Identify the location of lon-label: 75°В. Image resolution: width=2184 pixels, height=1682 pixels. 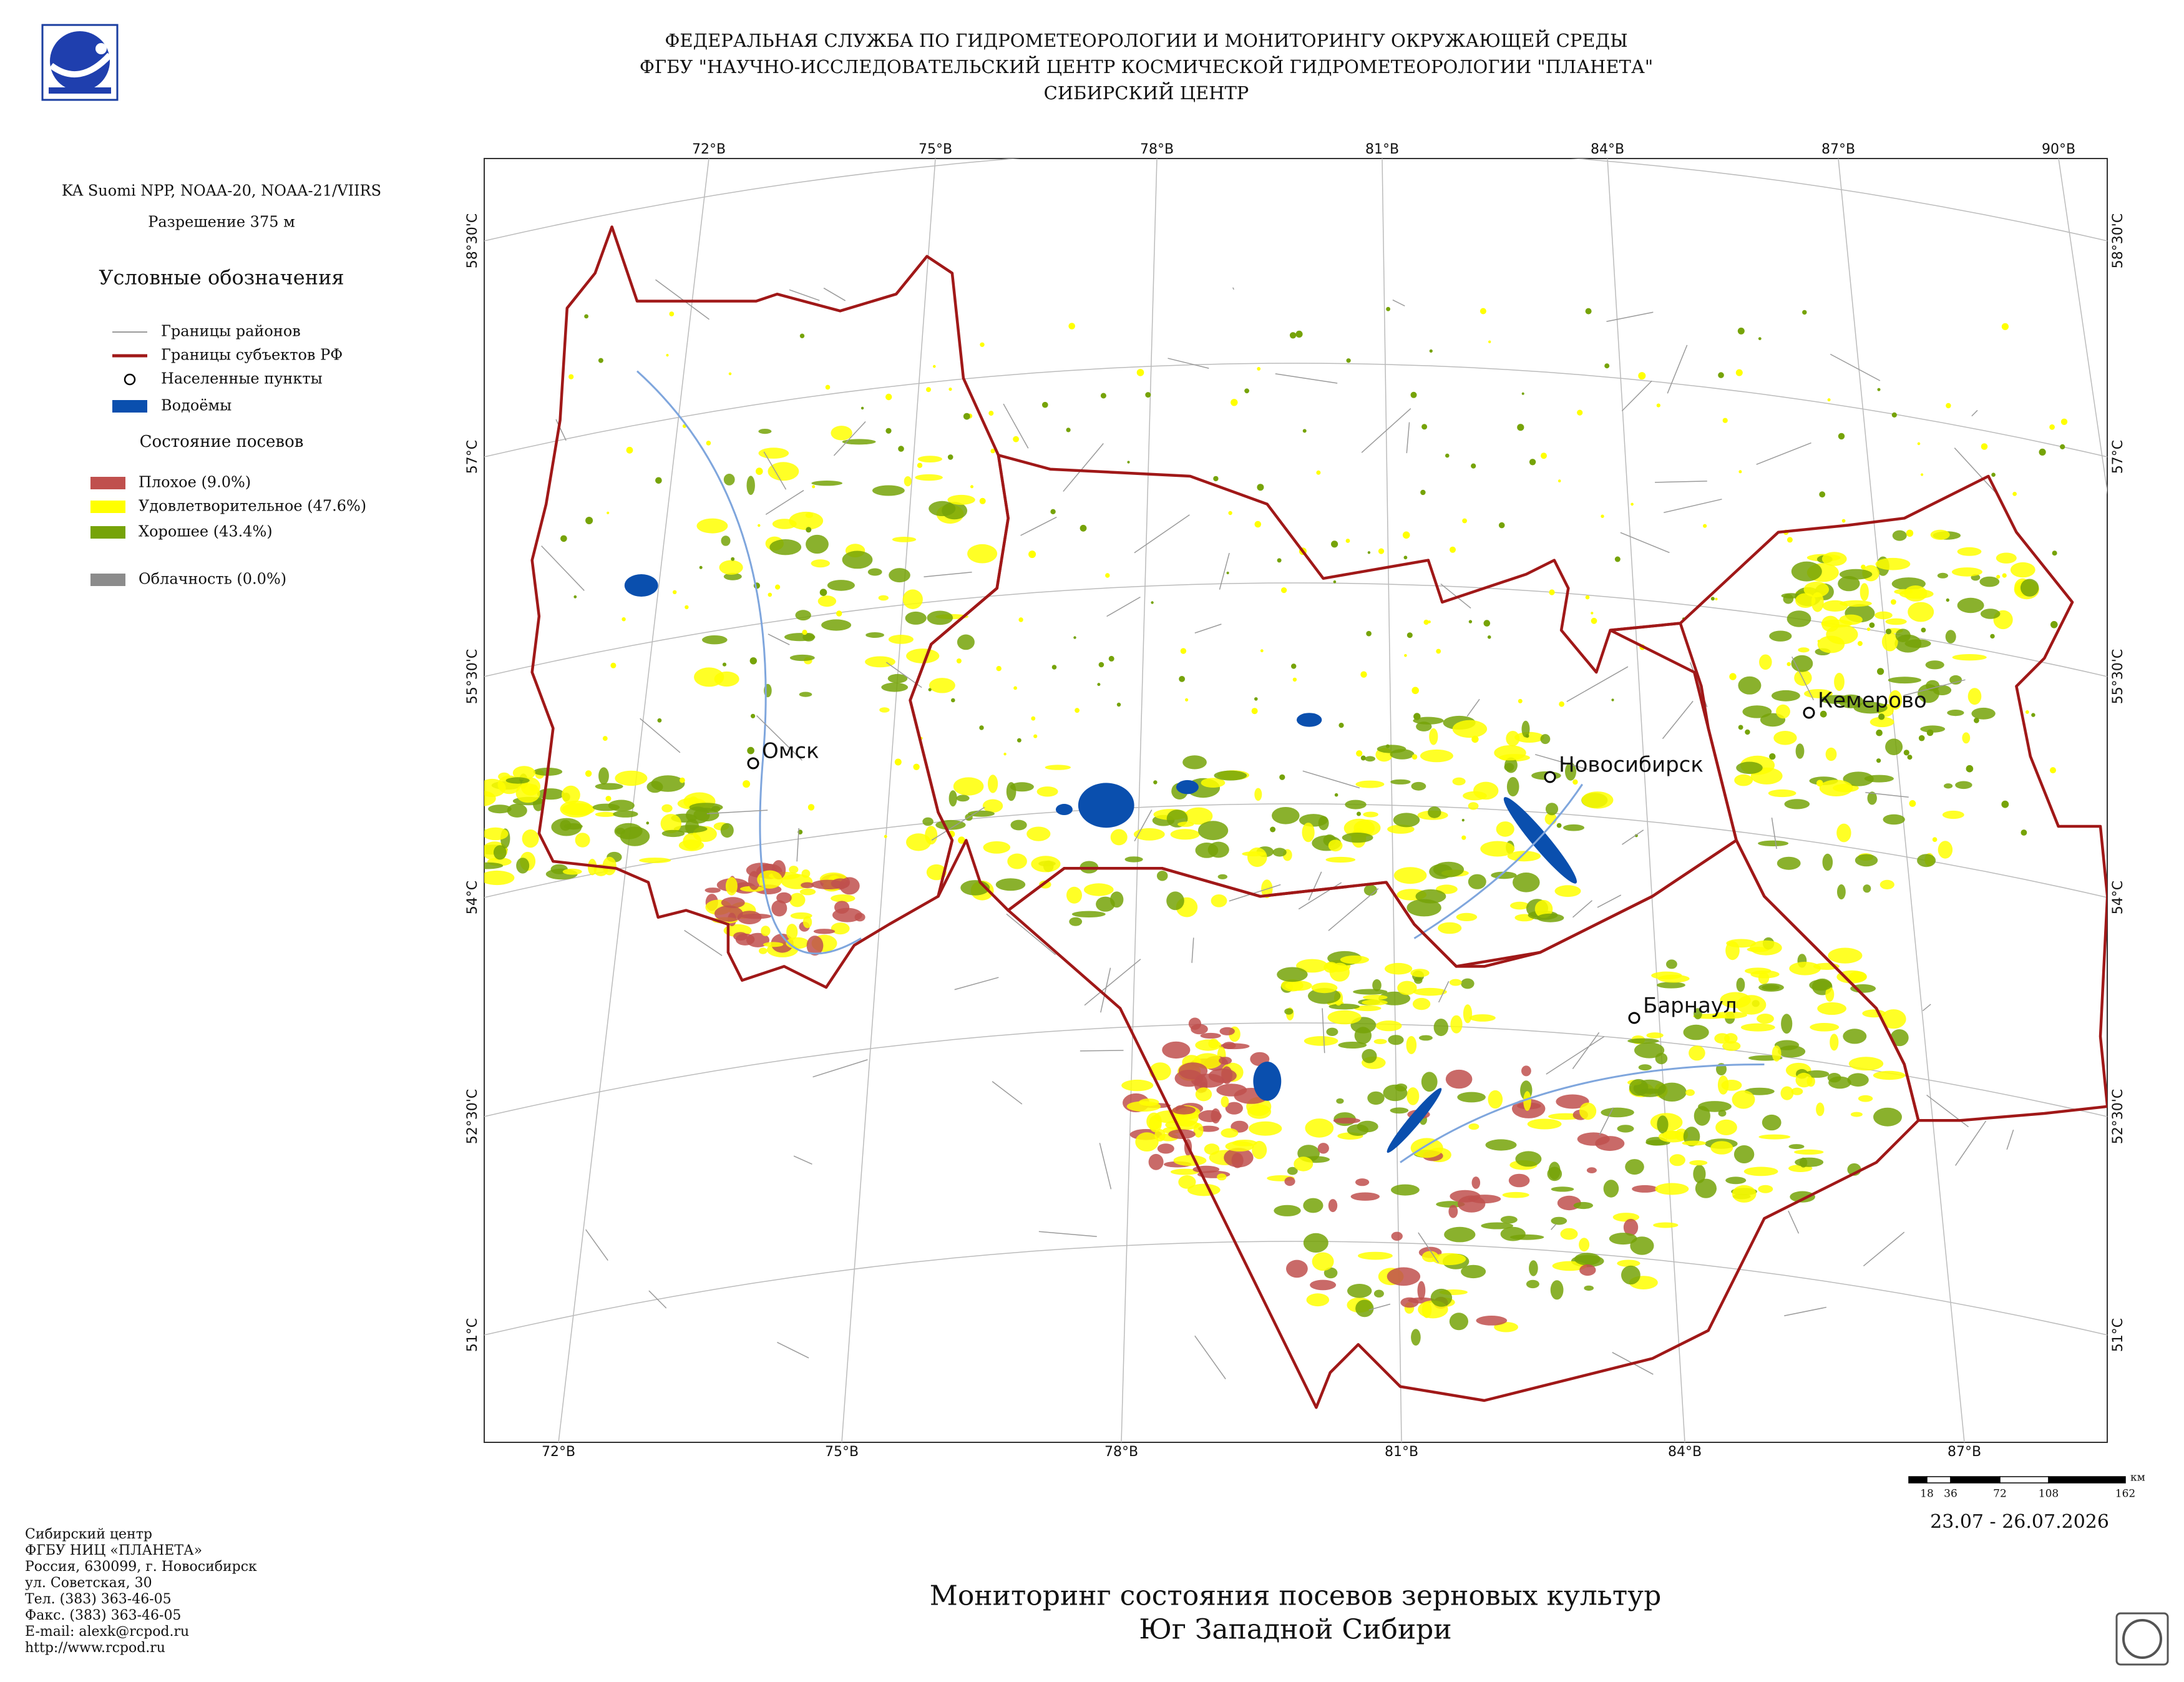
(935, 149).